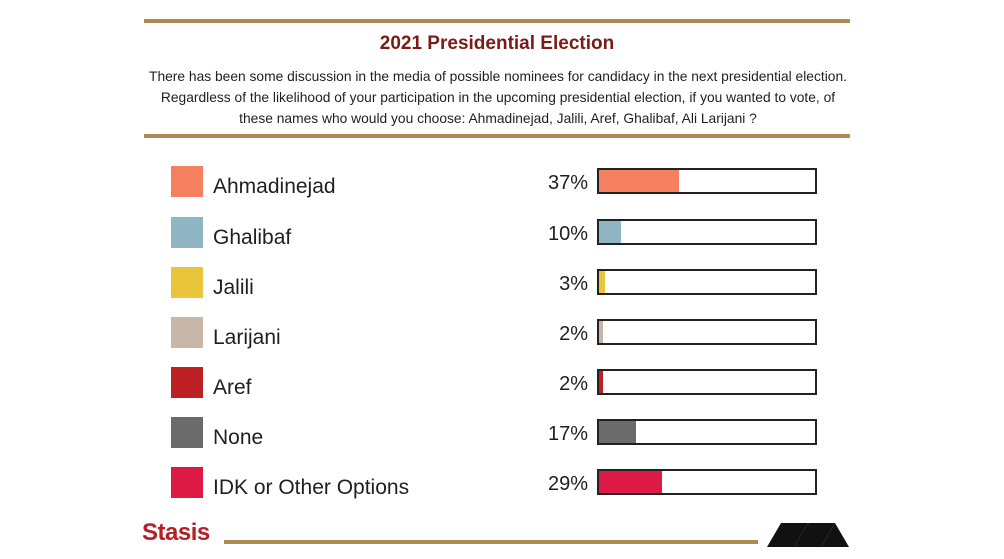 The width and height of the screenshot is (1004, 559). What do you see at coordinates (502, 184) in the screenshot?
I see `bar-row: Ahmadinejad 37%` at bounding box center [502, 184].